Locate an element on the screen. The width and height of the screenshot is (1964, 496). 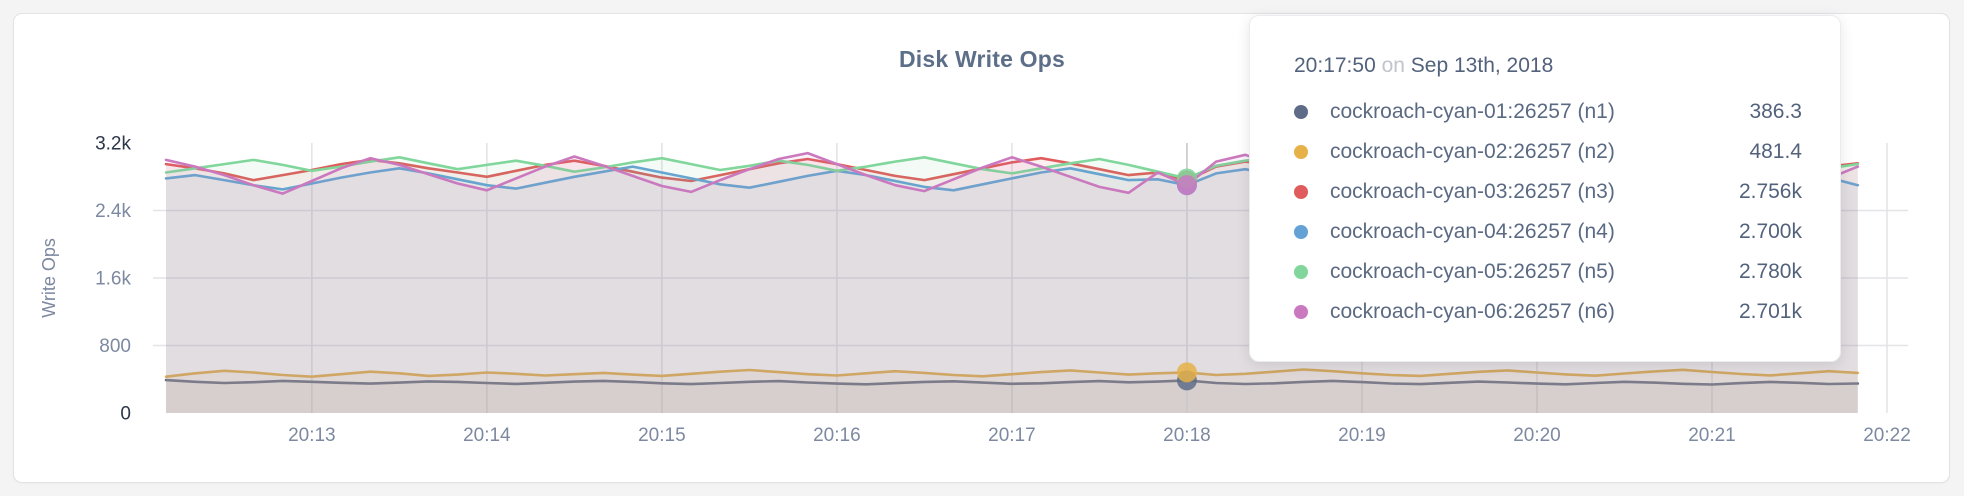
tooltip-series-name: cockroach-cyan-03:26257 (n3) is located at coordinates (1472, 191).